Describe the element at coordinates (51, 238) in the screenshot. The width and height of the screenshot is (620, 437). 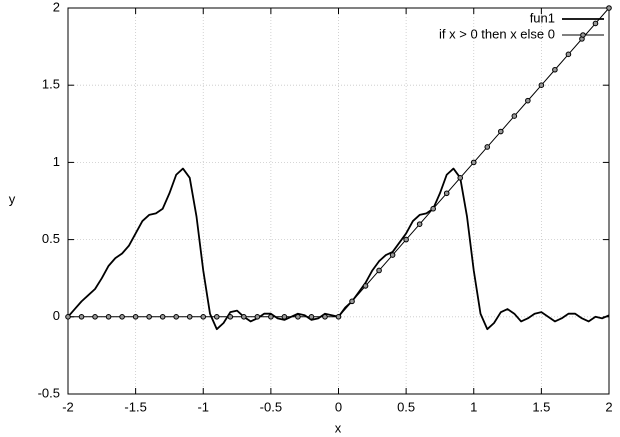
I see `y-tick-label: 0.5` at that location.